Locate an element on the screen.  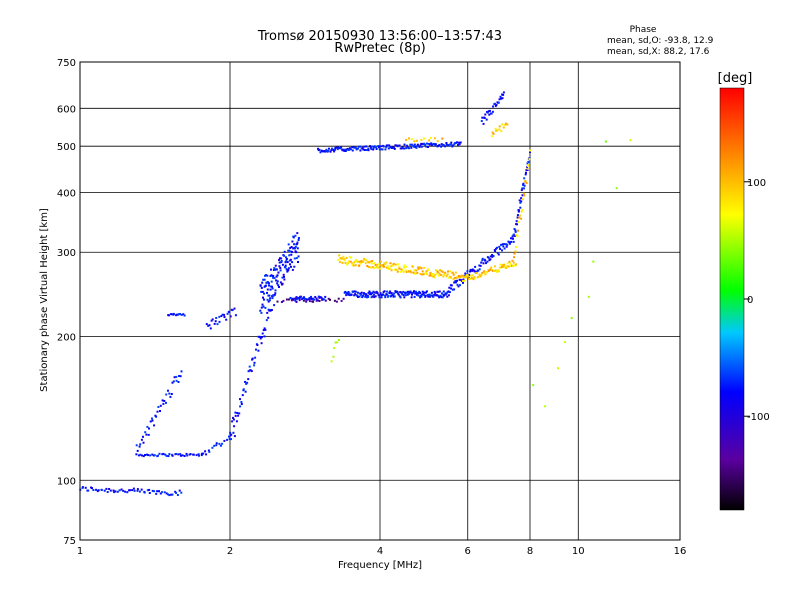
colorbar-tick-label: 0 is located at coordinates (750, 300).